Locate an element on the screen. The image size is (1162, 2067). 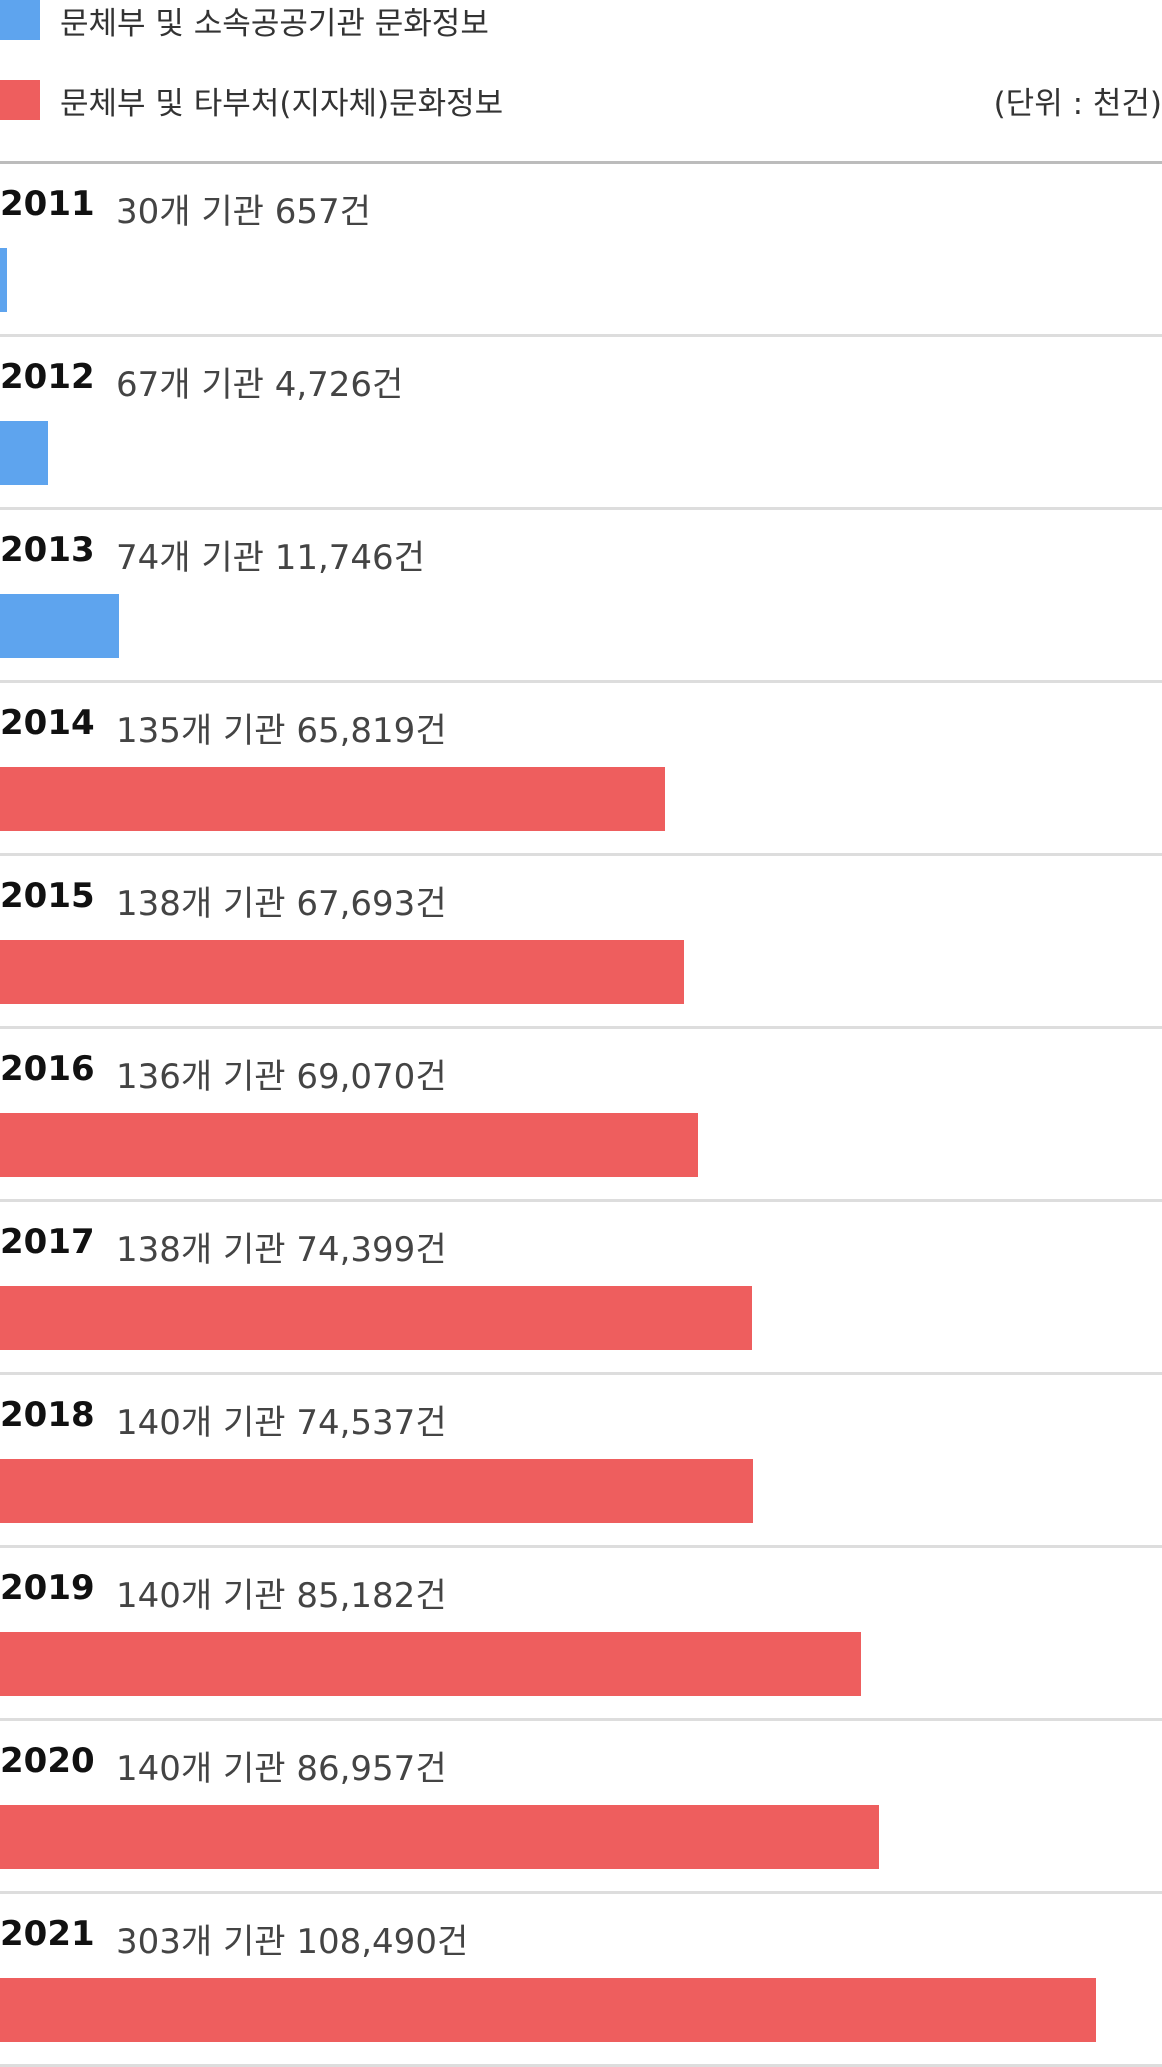
legend-item-affiliated: 문체부 및 소속공공기관 문화정보 is located at coordinates (244, 21).